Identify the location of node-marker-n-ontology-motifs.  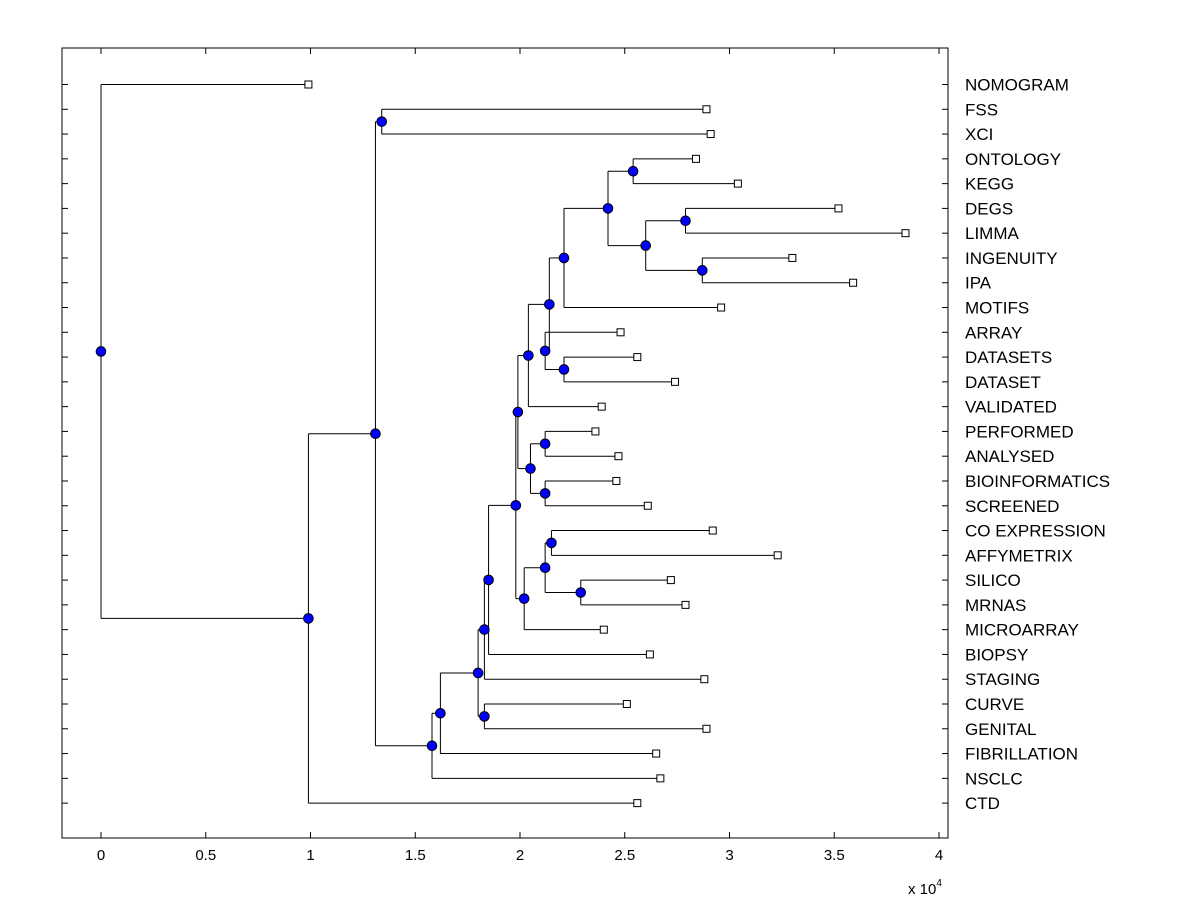
(564, 258).